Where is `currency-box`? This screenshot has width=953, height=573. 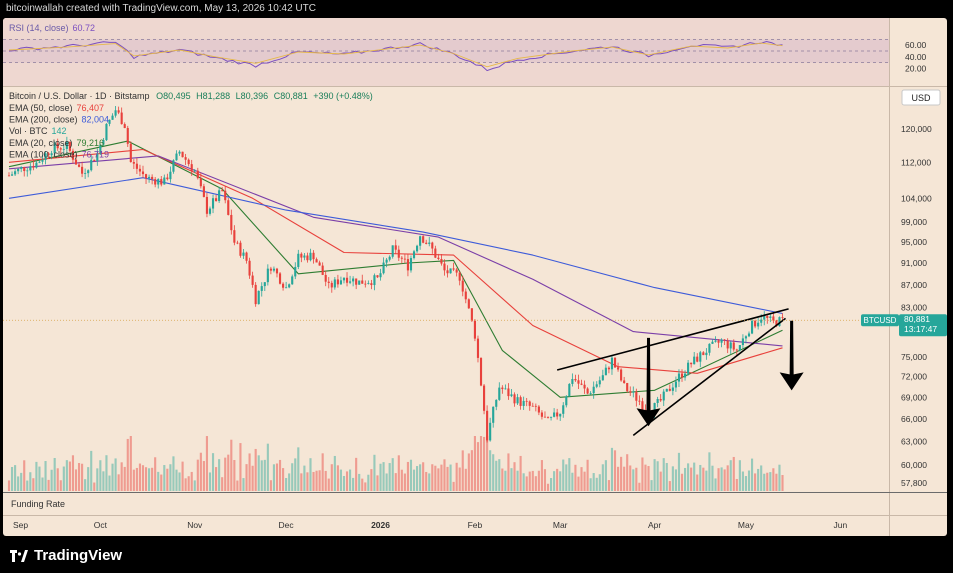 currency-box is located at coordinates (921, 97).